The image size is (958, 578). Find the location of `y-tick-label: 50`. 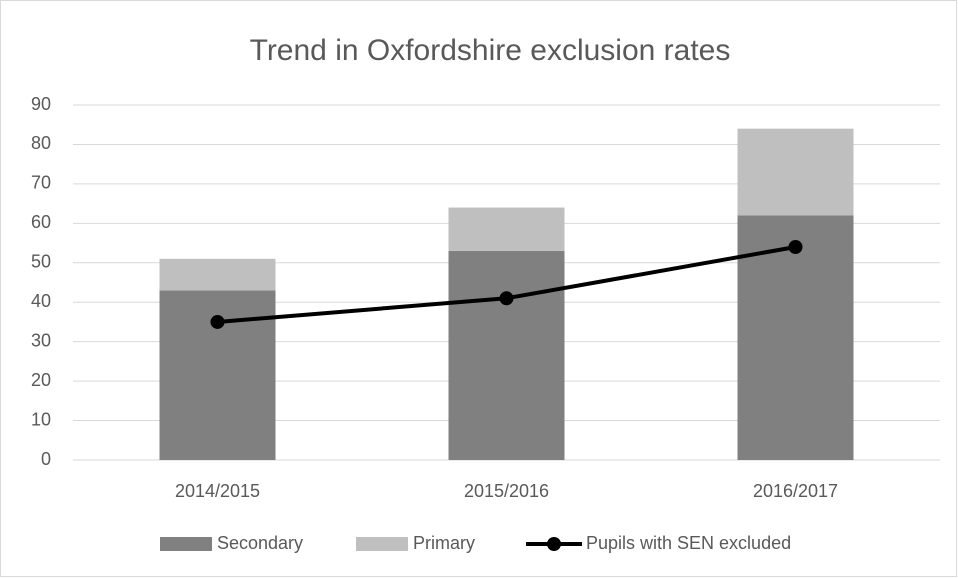

y-tick-label: 50 is located at coordinates (41, 262).